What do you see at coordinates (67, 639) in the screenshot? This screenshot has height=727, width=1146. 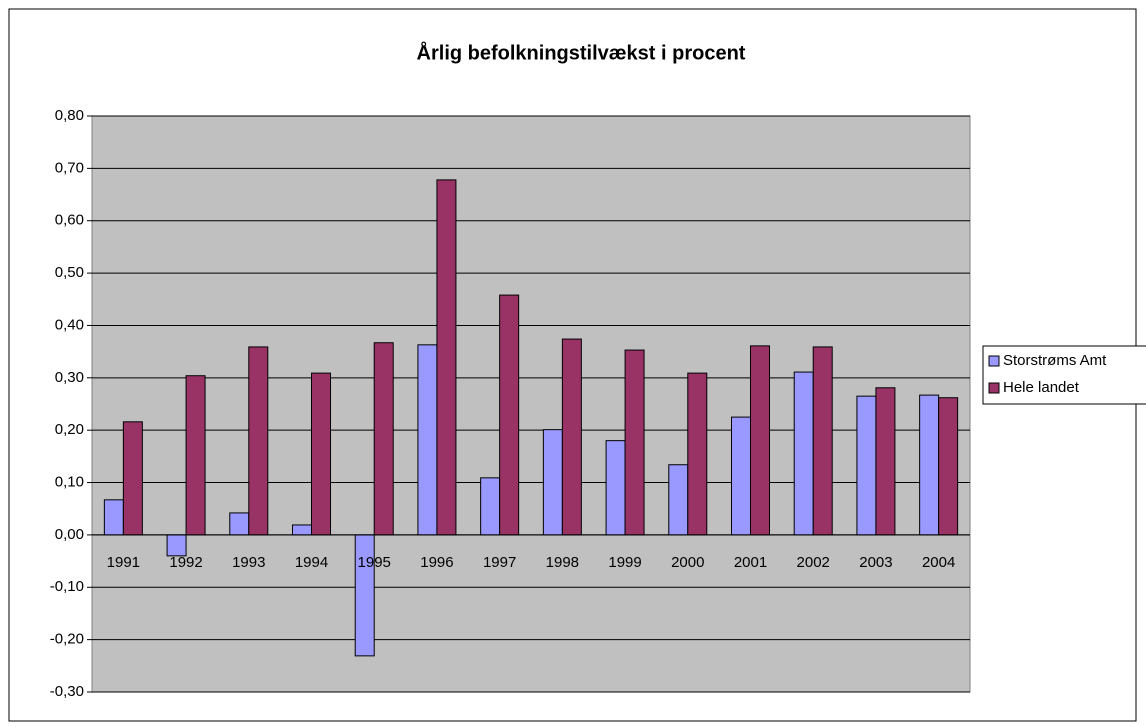 I see `y-tick-label: -0,20` at bounding box center [67, 639].